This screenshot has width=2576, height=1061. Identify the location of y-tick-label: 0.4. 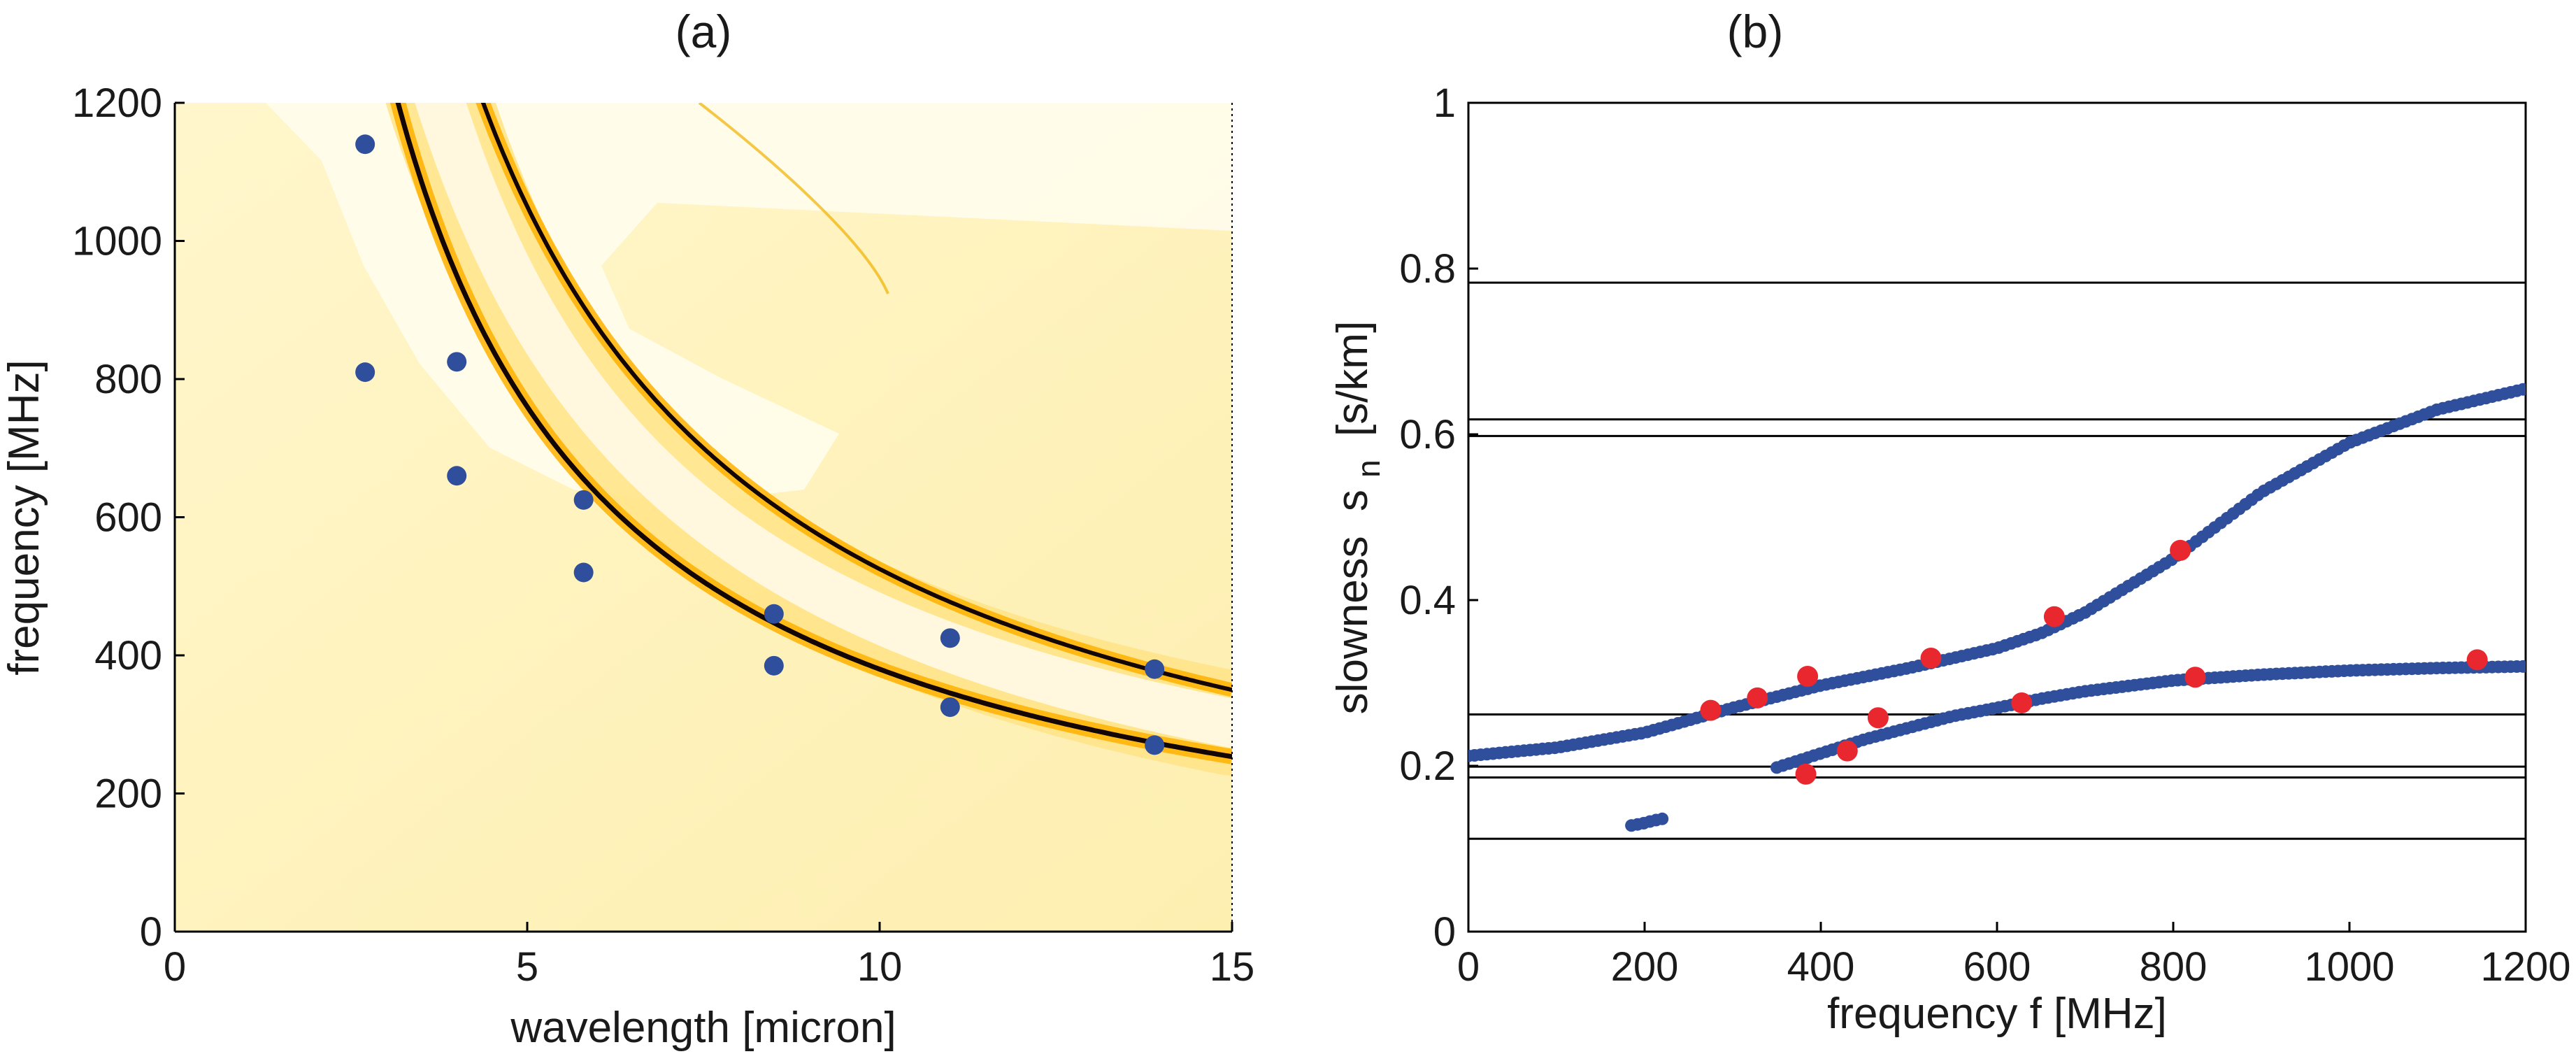
(1427, 600).